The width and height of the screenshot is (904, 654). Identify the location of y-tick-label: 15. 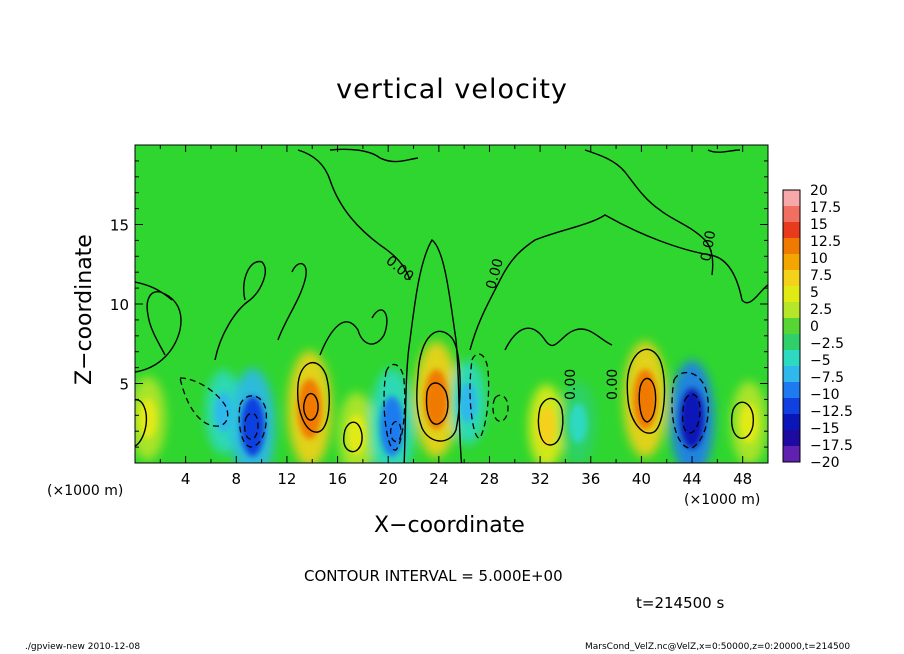
(119, 226).